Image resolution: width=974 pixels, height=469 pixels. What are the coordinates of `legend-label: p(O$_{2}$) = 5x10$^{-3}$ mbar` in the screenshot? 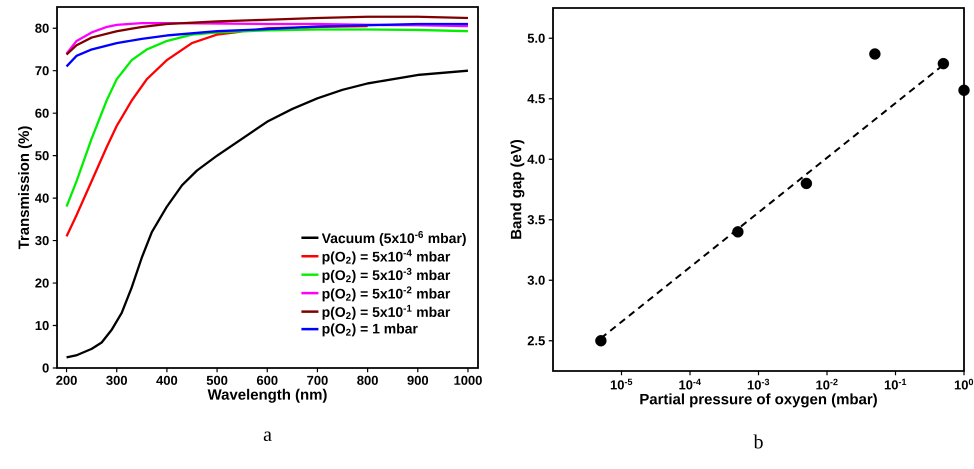 It's located at (386, 275).